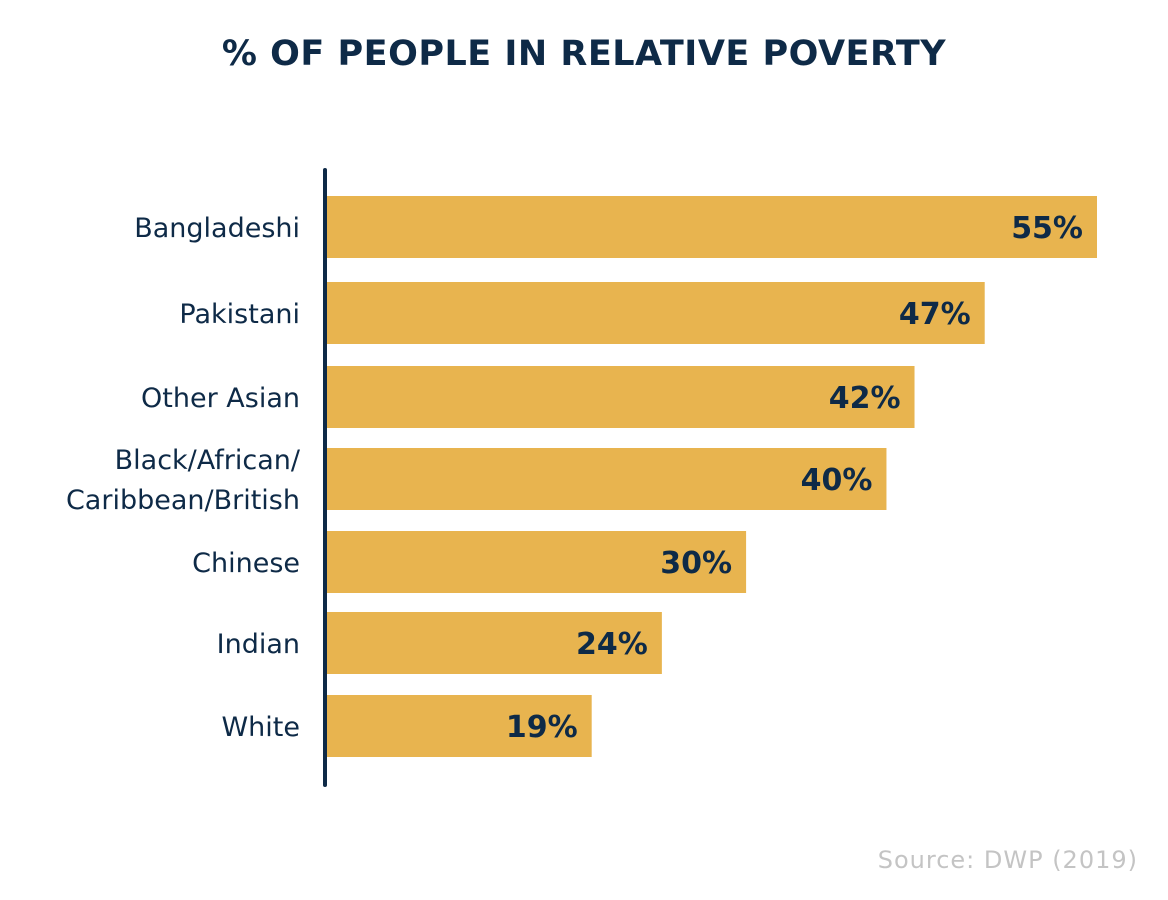  Describe the element at coordinates (217, 228) in the screenshot. I see `category-label: Bangladeshi` at that location.